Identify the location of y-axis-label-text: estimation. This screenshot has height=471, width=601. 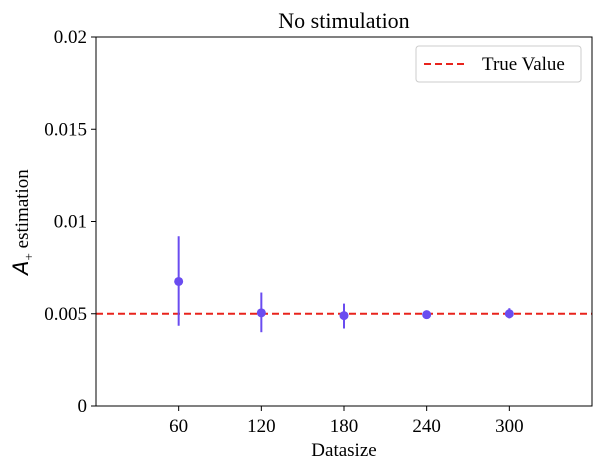
(22, 211).